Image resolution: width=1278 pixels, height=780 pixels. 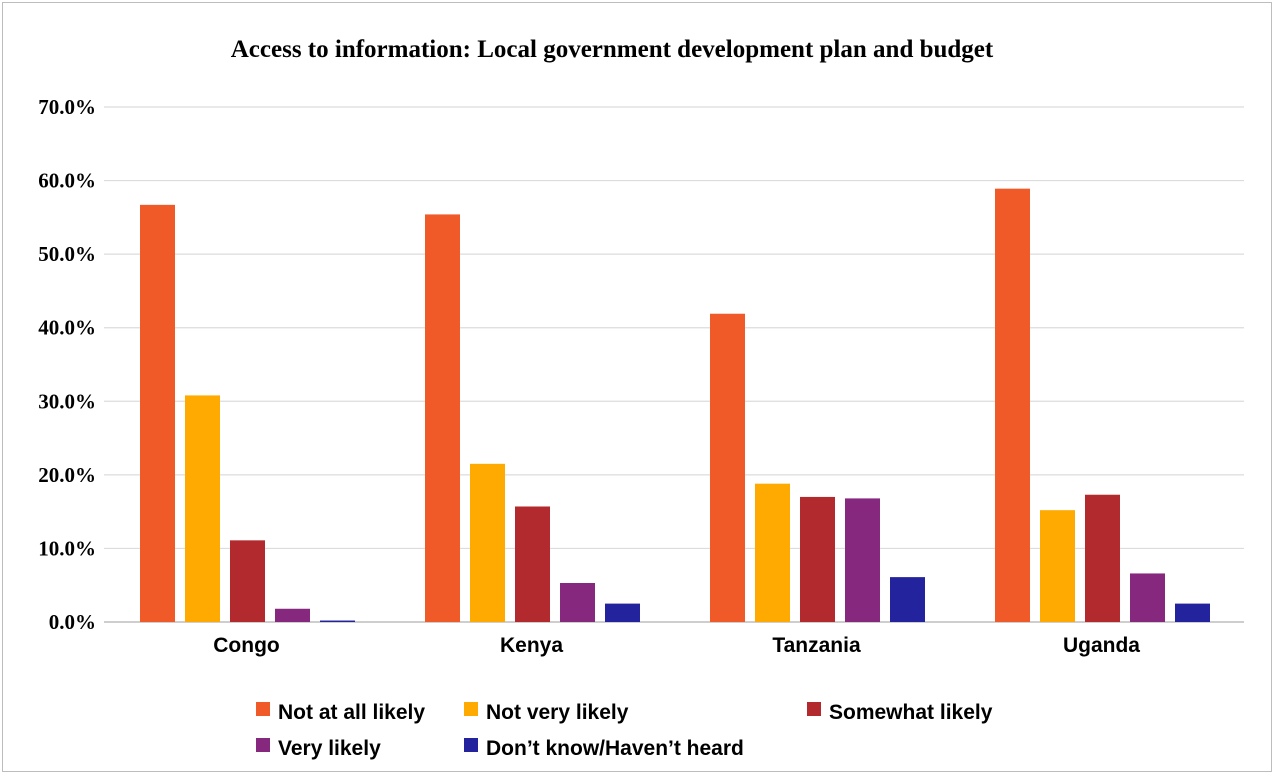 What do you see at coordinates (72, 622) in the screenshot?
I see `y-tick-label: 0.0%` at bounding box center [72, 622].